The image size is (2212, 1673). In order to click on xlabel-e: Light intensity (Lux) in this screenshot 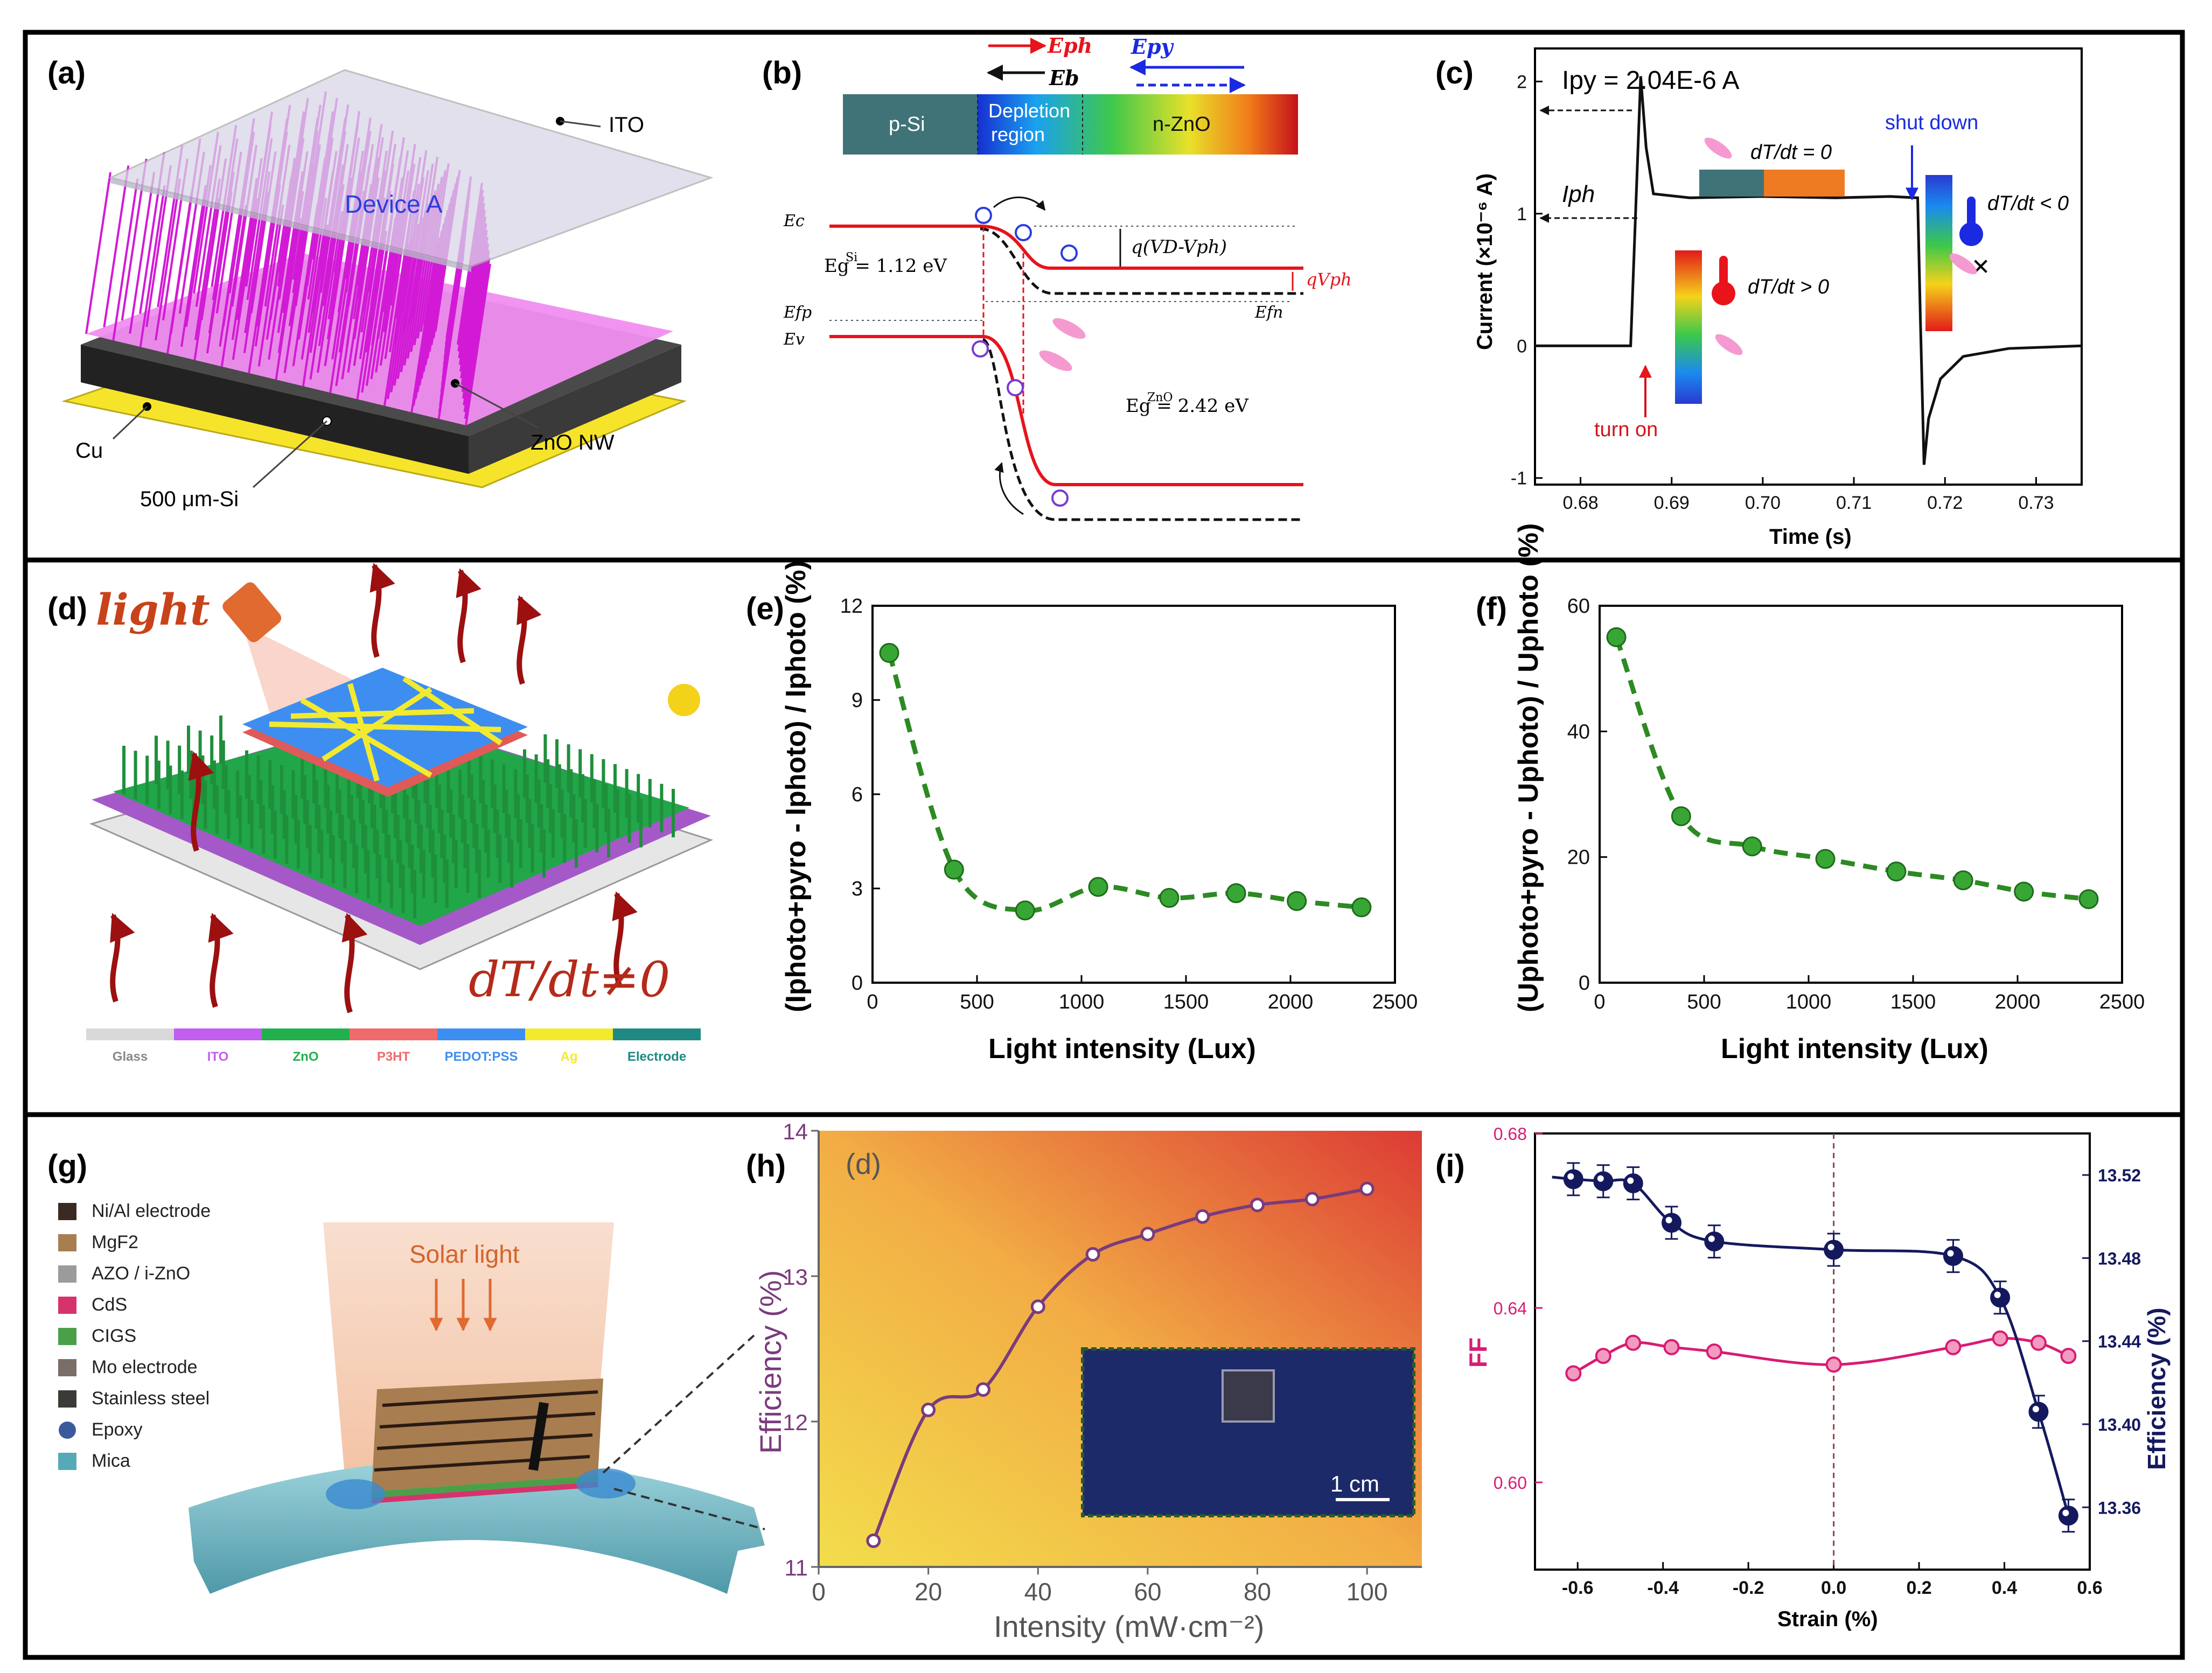, I will do `click(1122, 1049)`.